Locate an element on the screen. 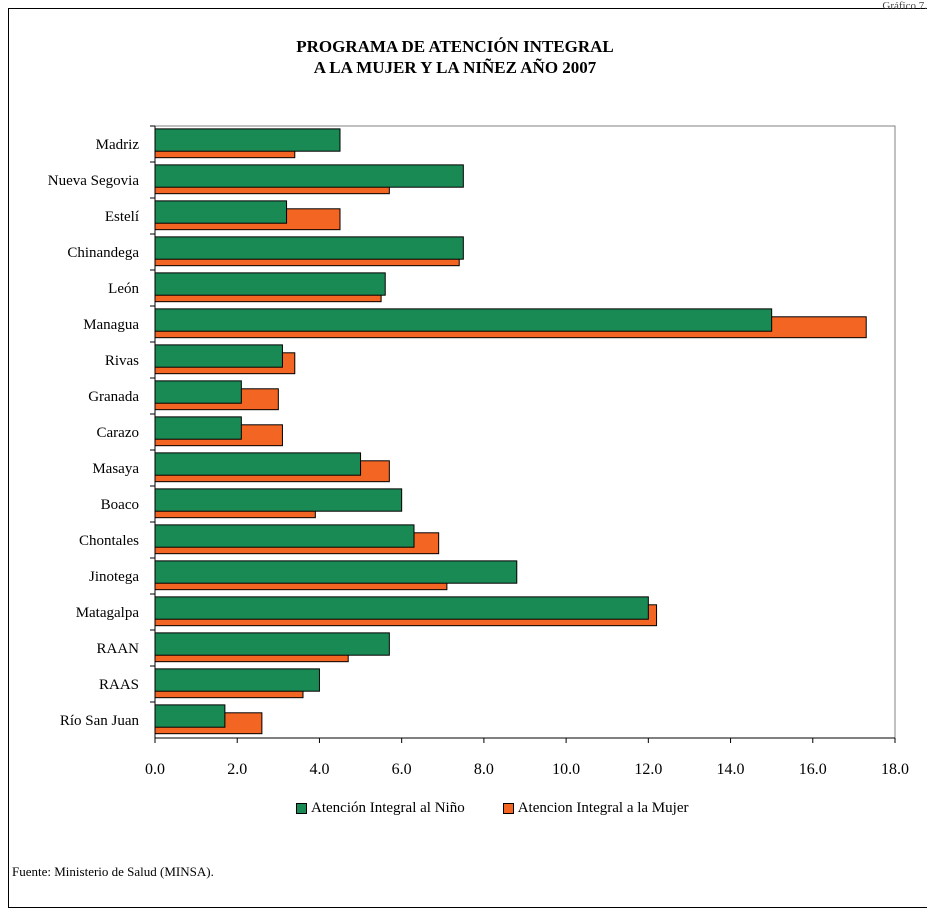 The width and height of the screenshot is (927, 908). legend-item-mujer: Atencion Integral a la Mujer is located at coordinates (595, 808).